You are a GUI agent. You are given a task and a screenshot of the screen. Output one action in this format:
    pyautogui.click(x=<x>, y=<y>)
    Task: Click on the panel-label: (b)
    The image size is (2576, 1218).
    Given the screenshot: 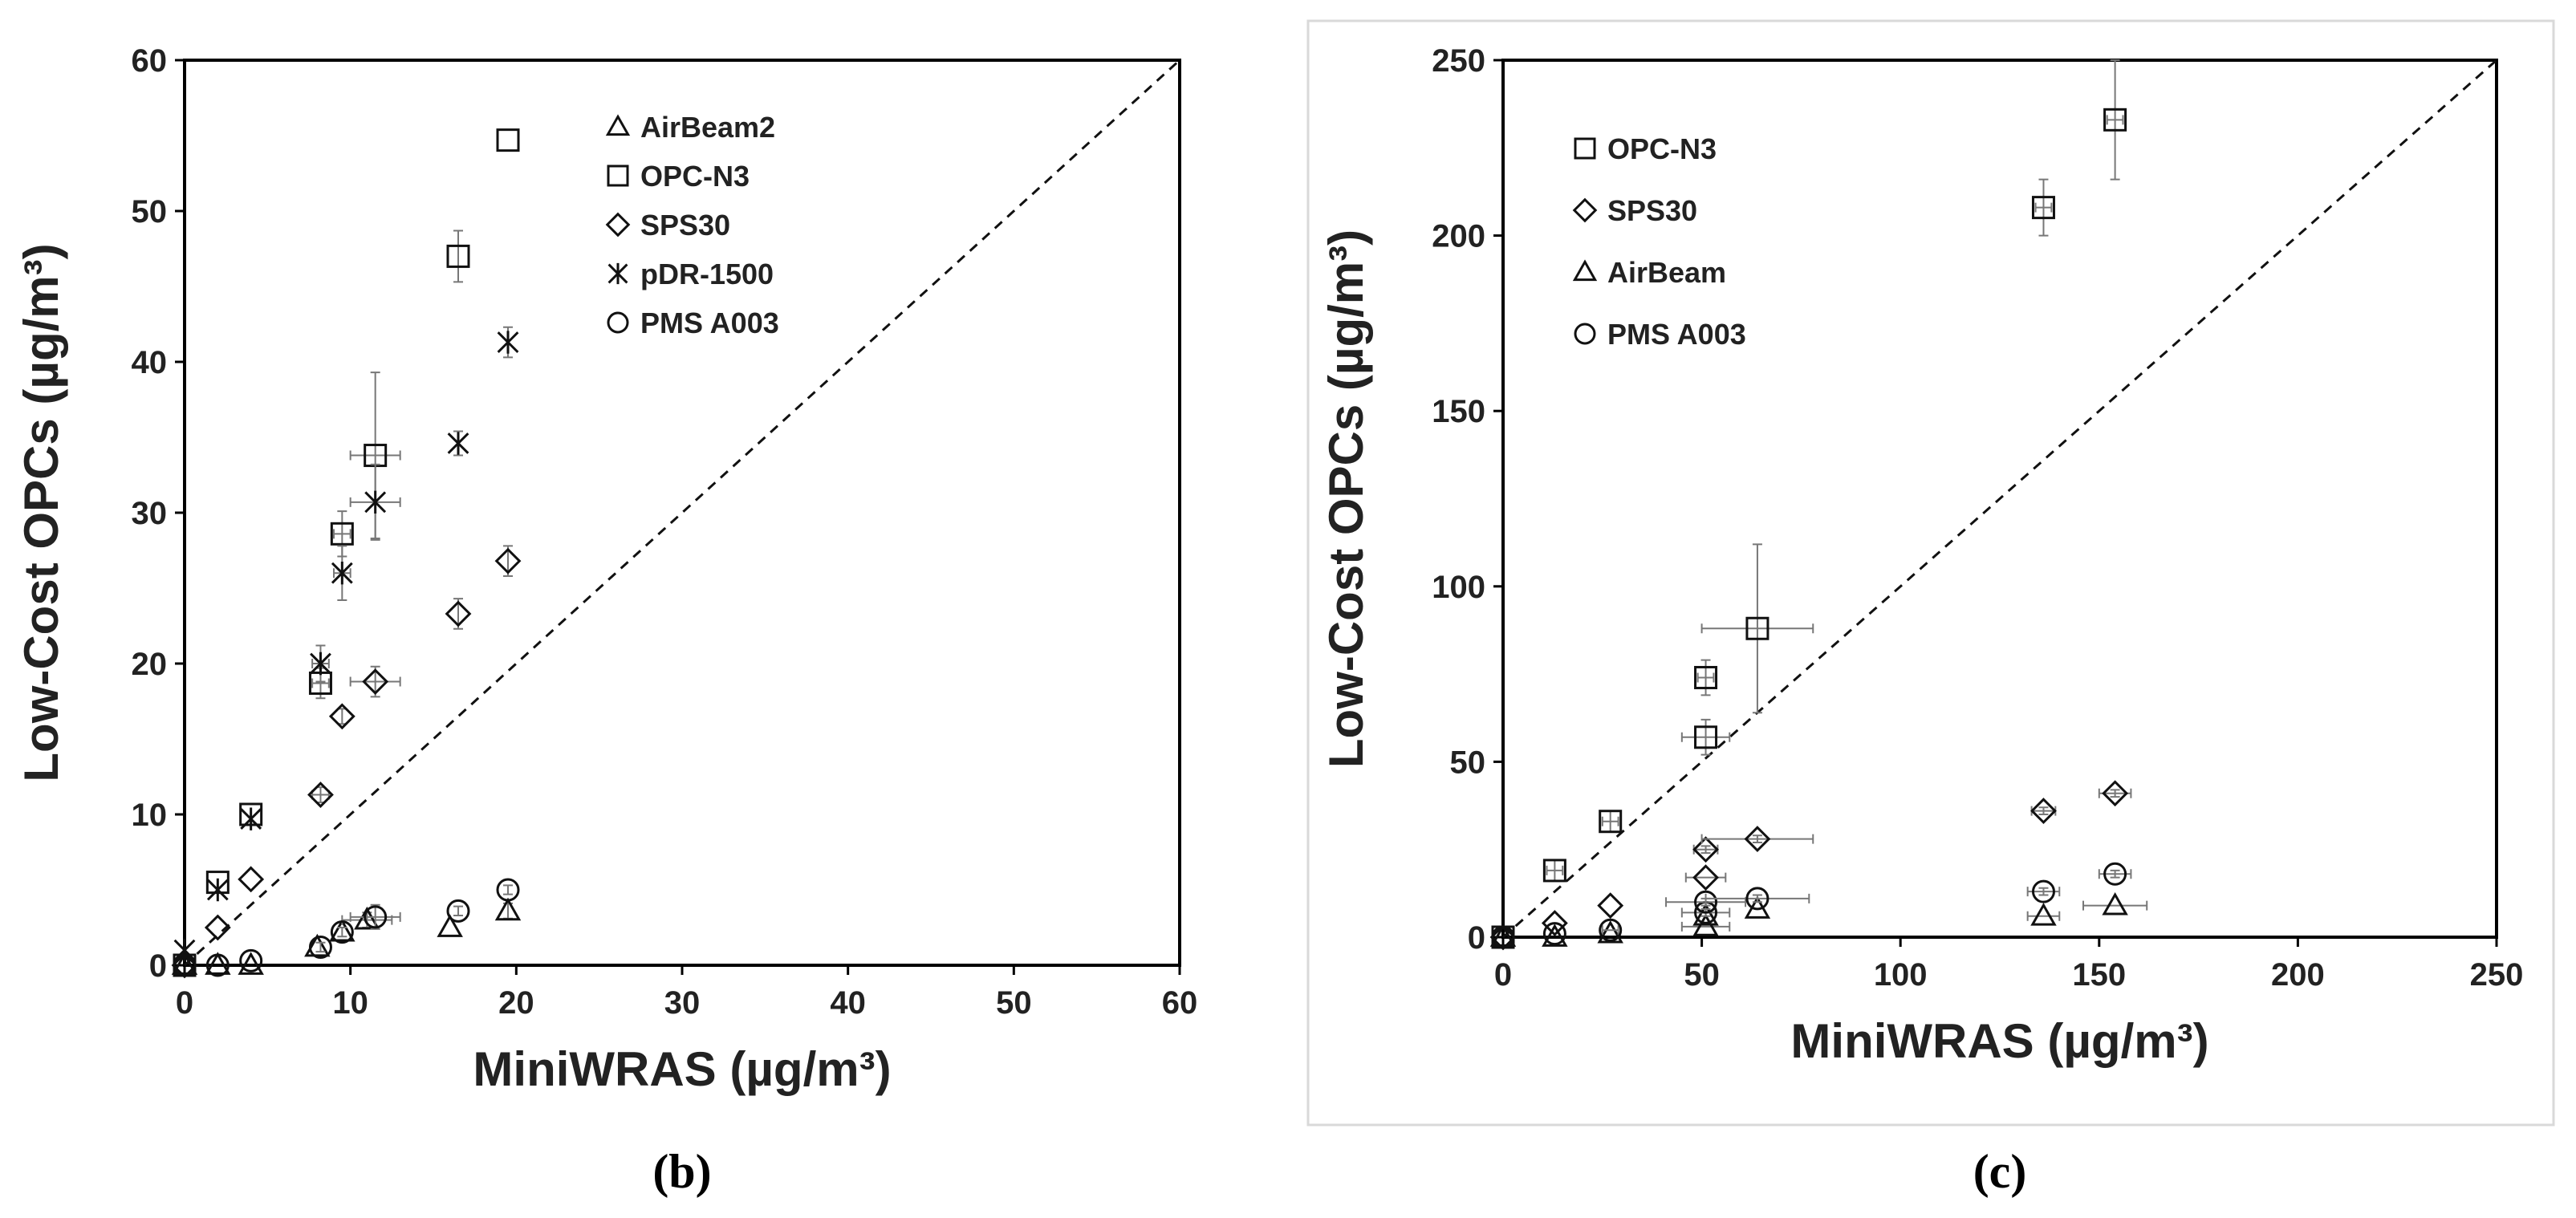 What is the action you would take?
    pyautogui.click(x=681, y=1171)
    